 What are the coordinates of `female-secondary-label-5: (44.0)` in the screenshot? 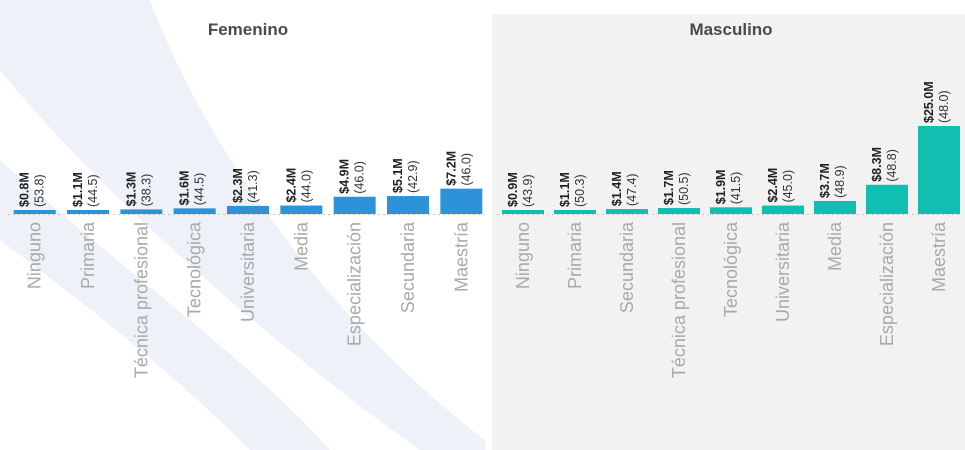 It's located at (306, 186).